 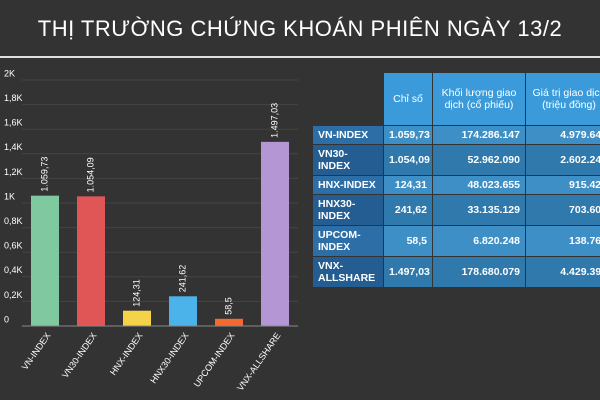 I want to click on value-label: 124,31, so click(x=136, y=293).